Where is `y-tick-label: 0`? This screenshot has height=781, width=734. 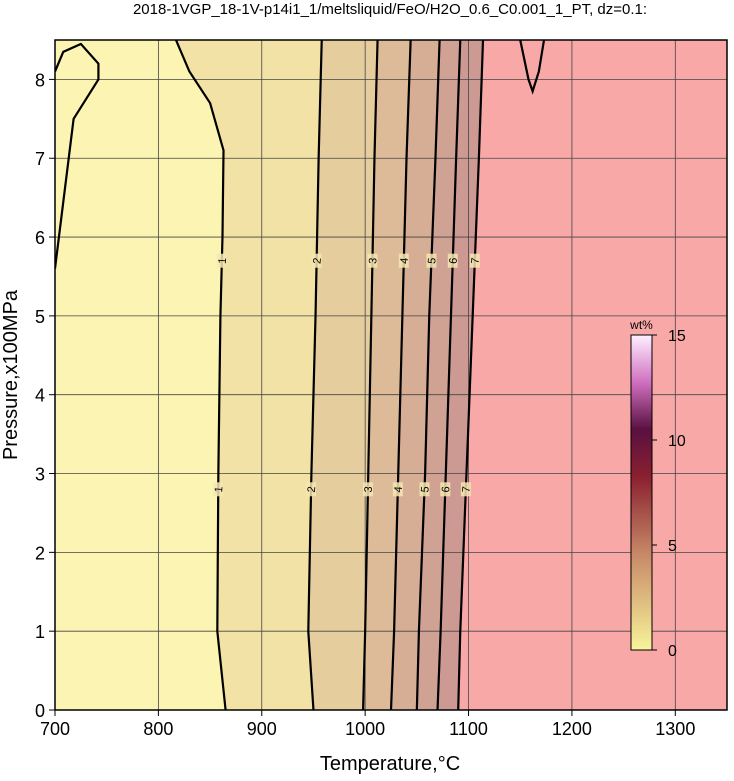 y-tick-label: 0 is located at coordinates (40, 711).